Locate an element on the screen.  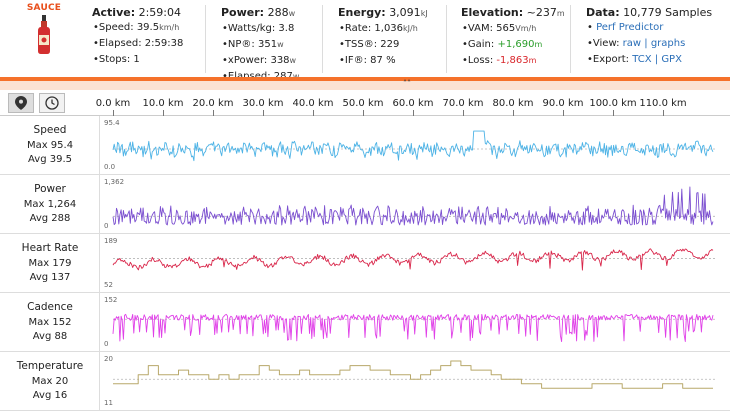
loss-value: -1,863 is located at coordinates (512, 60).